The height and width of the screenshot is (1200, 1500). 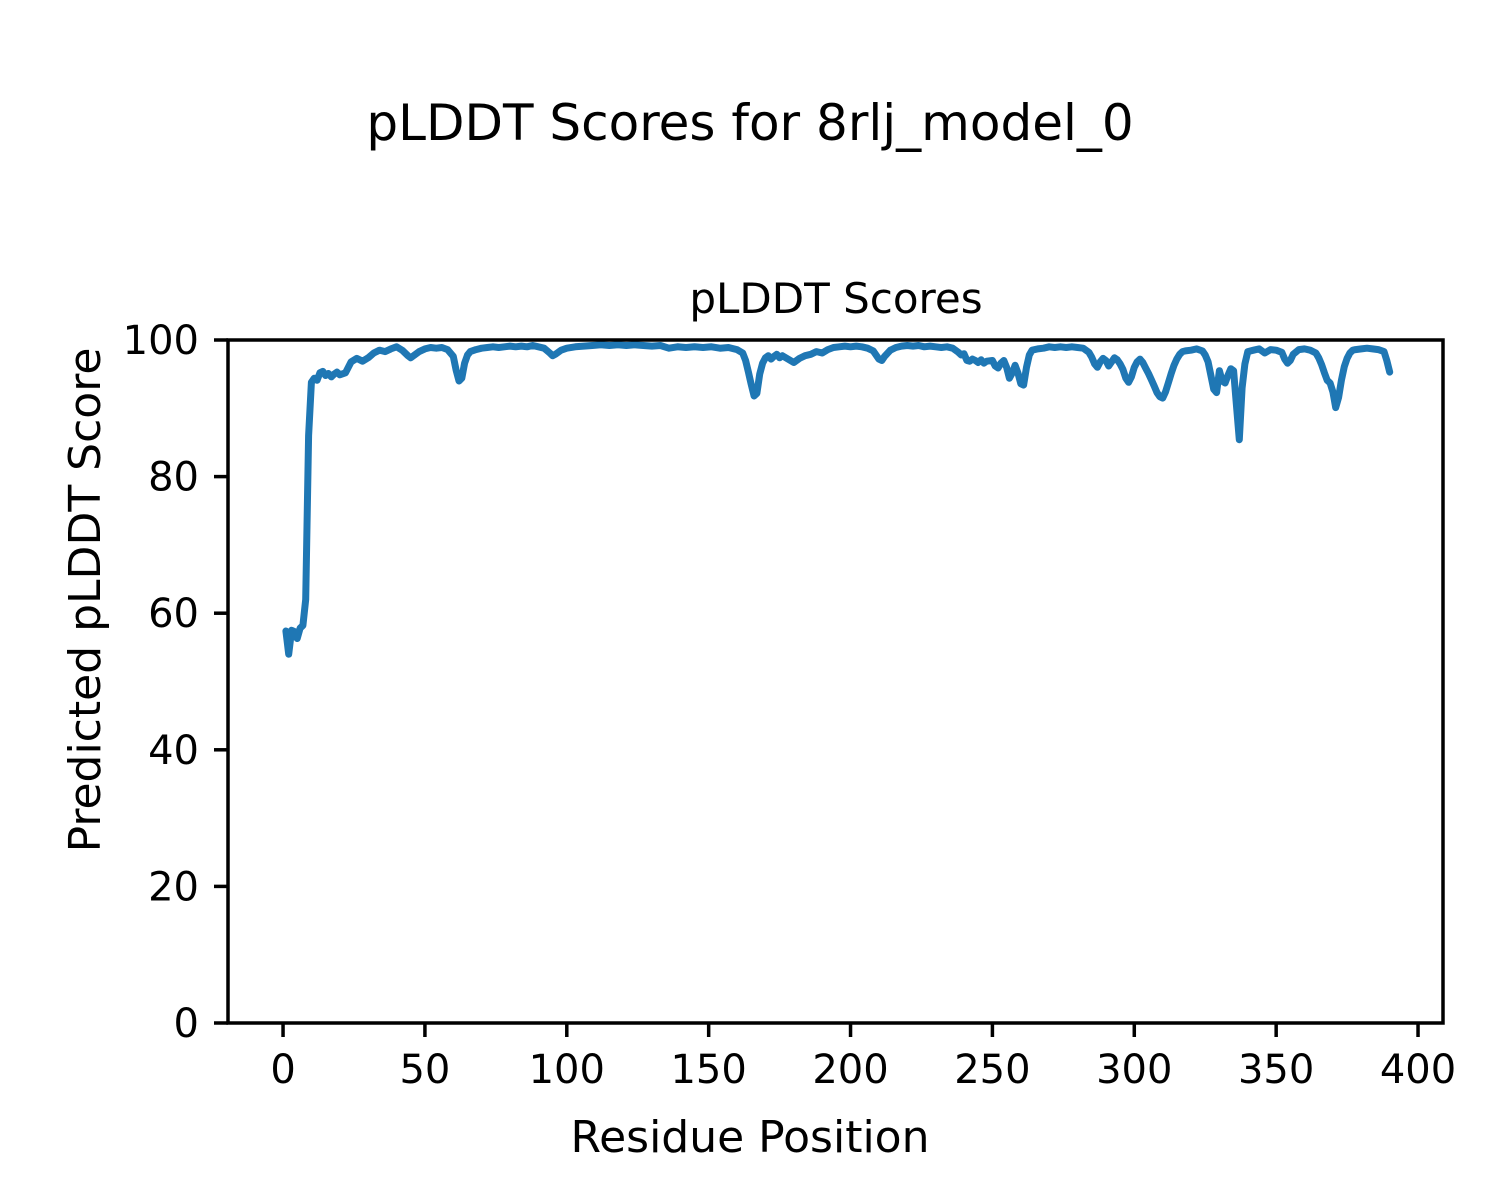 I want to click on x-axis-label: Residue Position, so click(x=749, y=1137).